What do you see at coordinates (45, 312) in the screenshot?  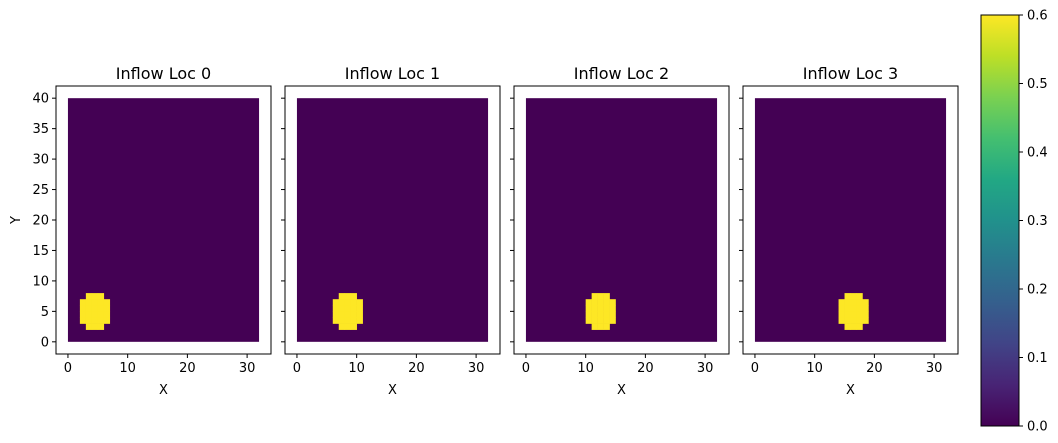 I see `y-tick-label: 5` at bounding box center [45, 312].